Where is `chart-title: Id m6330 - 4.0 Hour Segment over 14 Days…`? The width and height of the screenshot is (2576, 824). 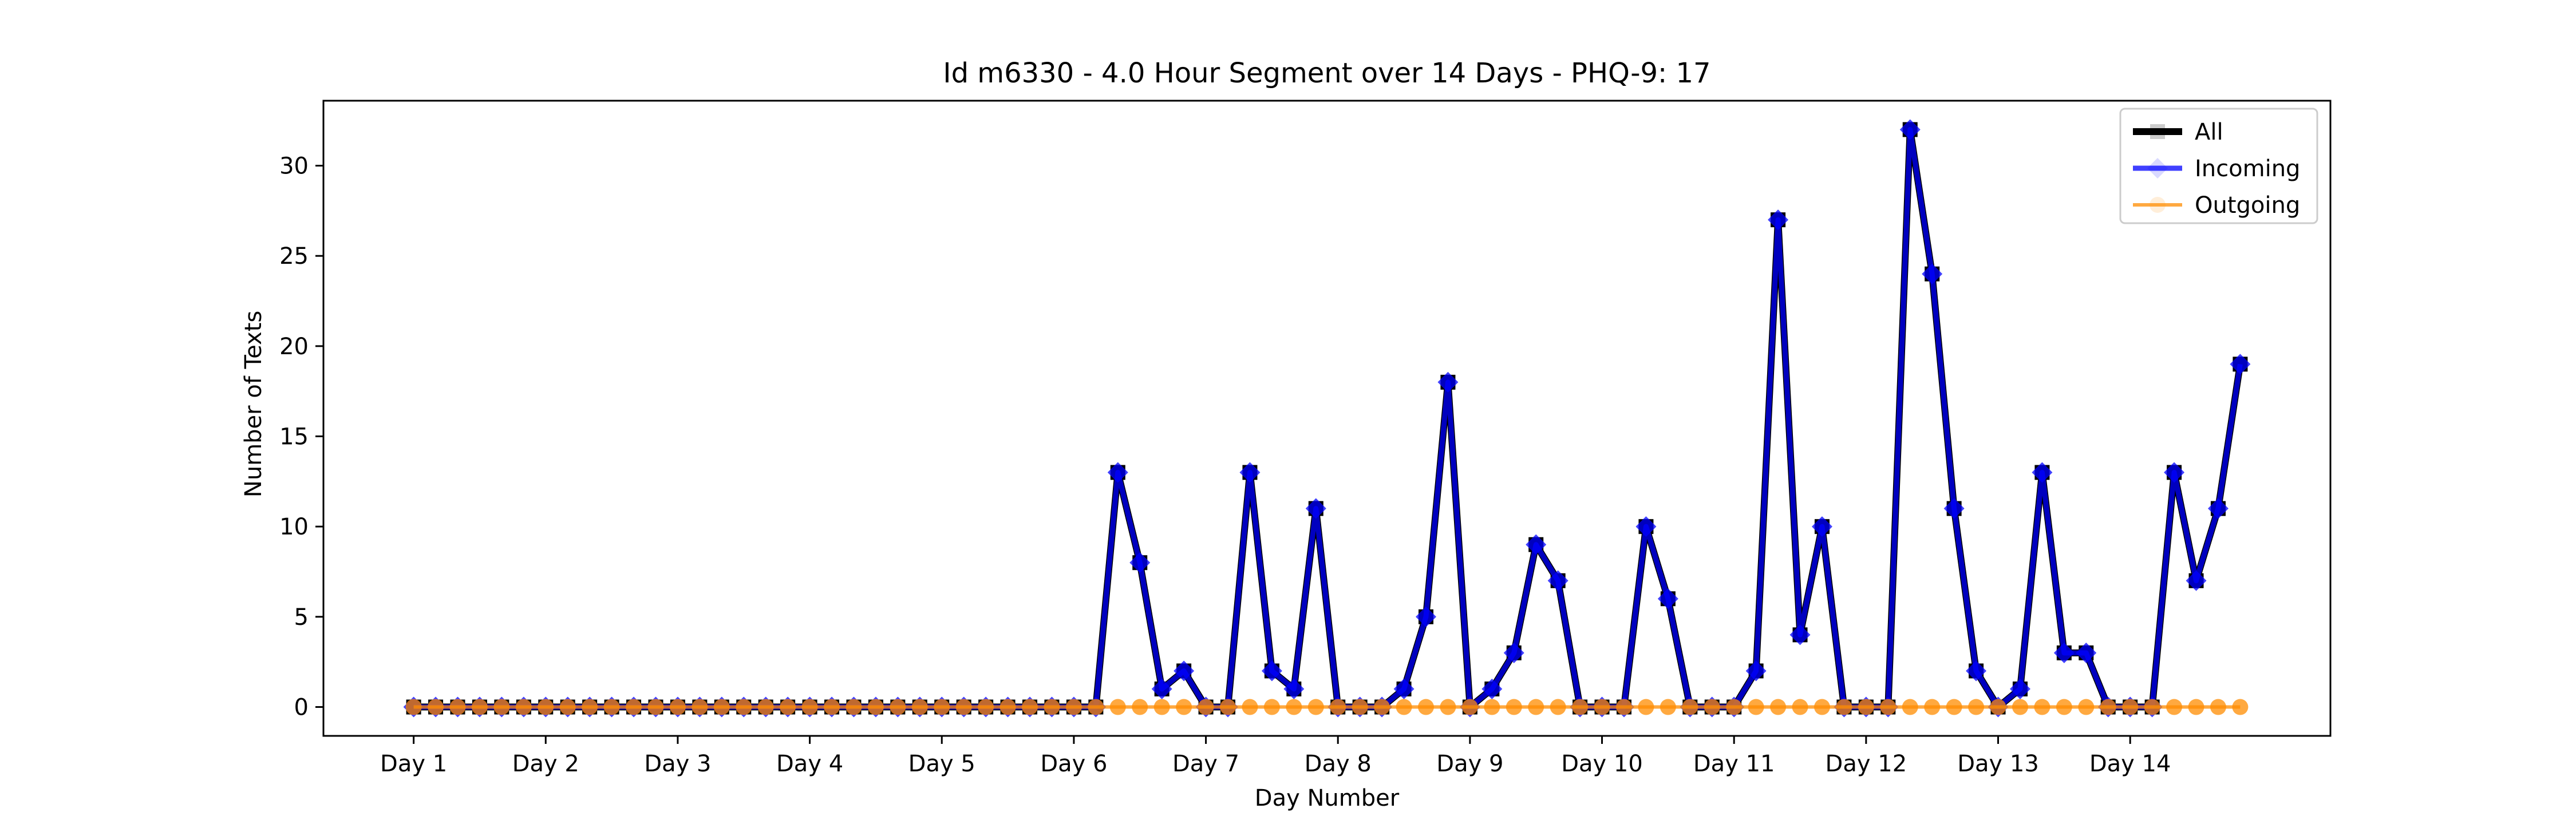 chart-title: Id m6330 - 4.0 Hour Segment over 14 Days… is located at coordinates (1326, 73).